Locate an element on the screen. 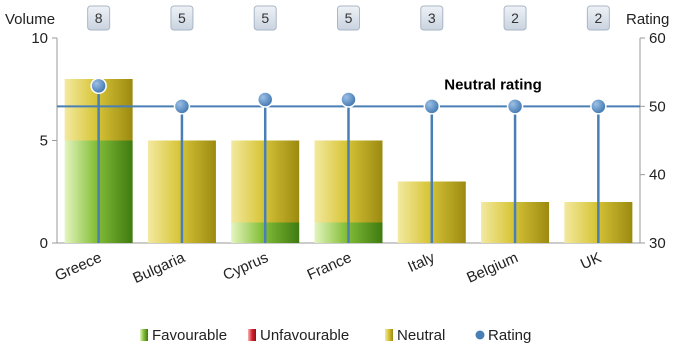  count-badge-france is located at coordinates (348, 18).